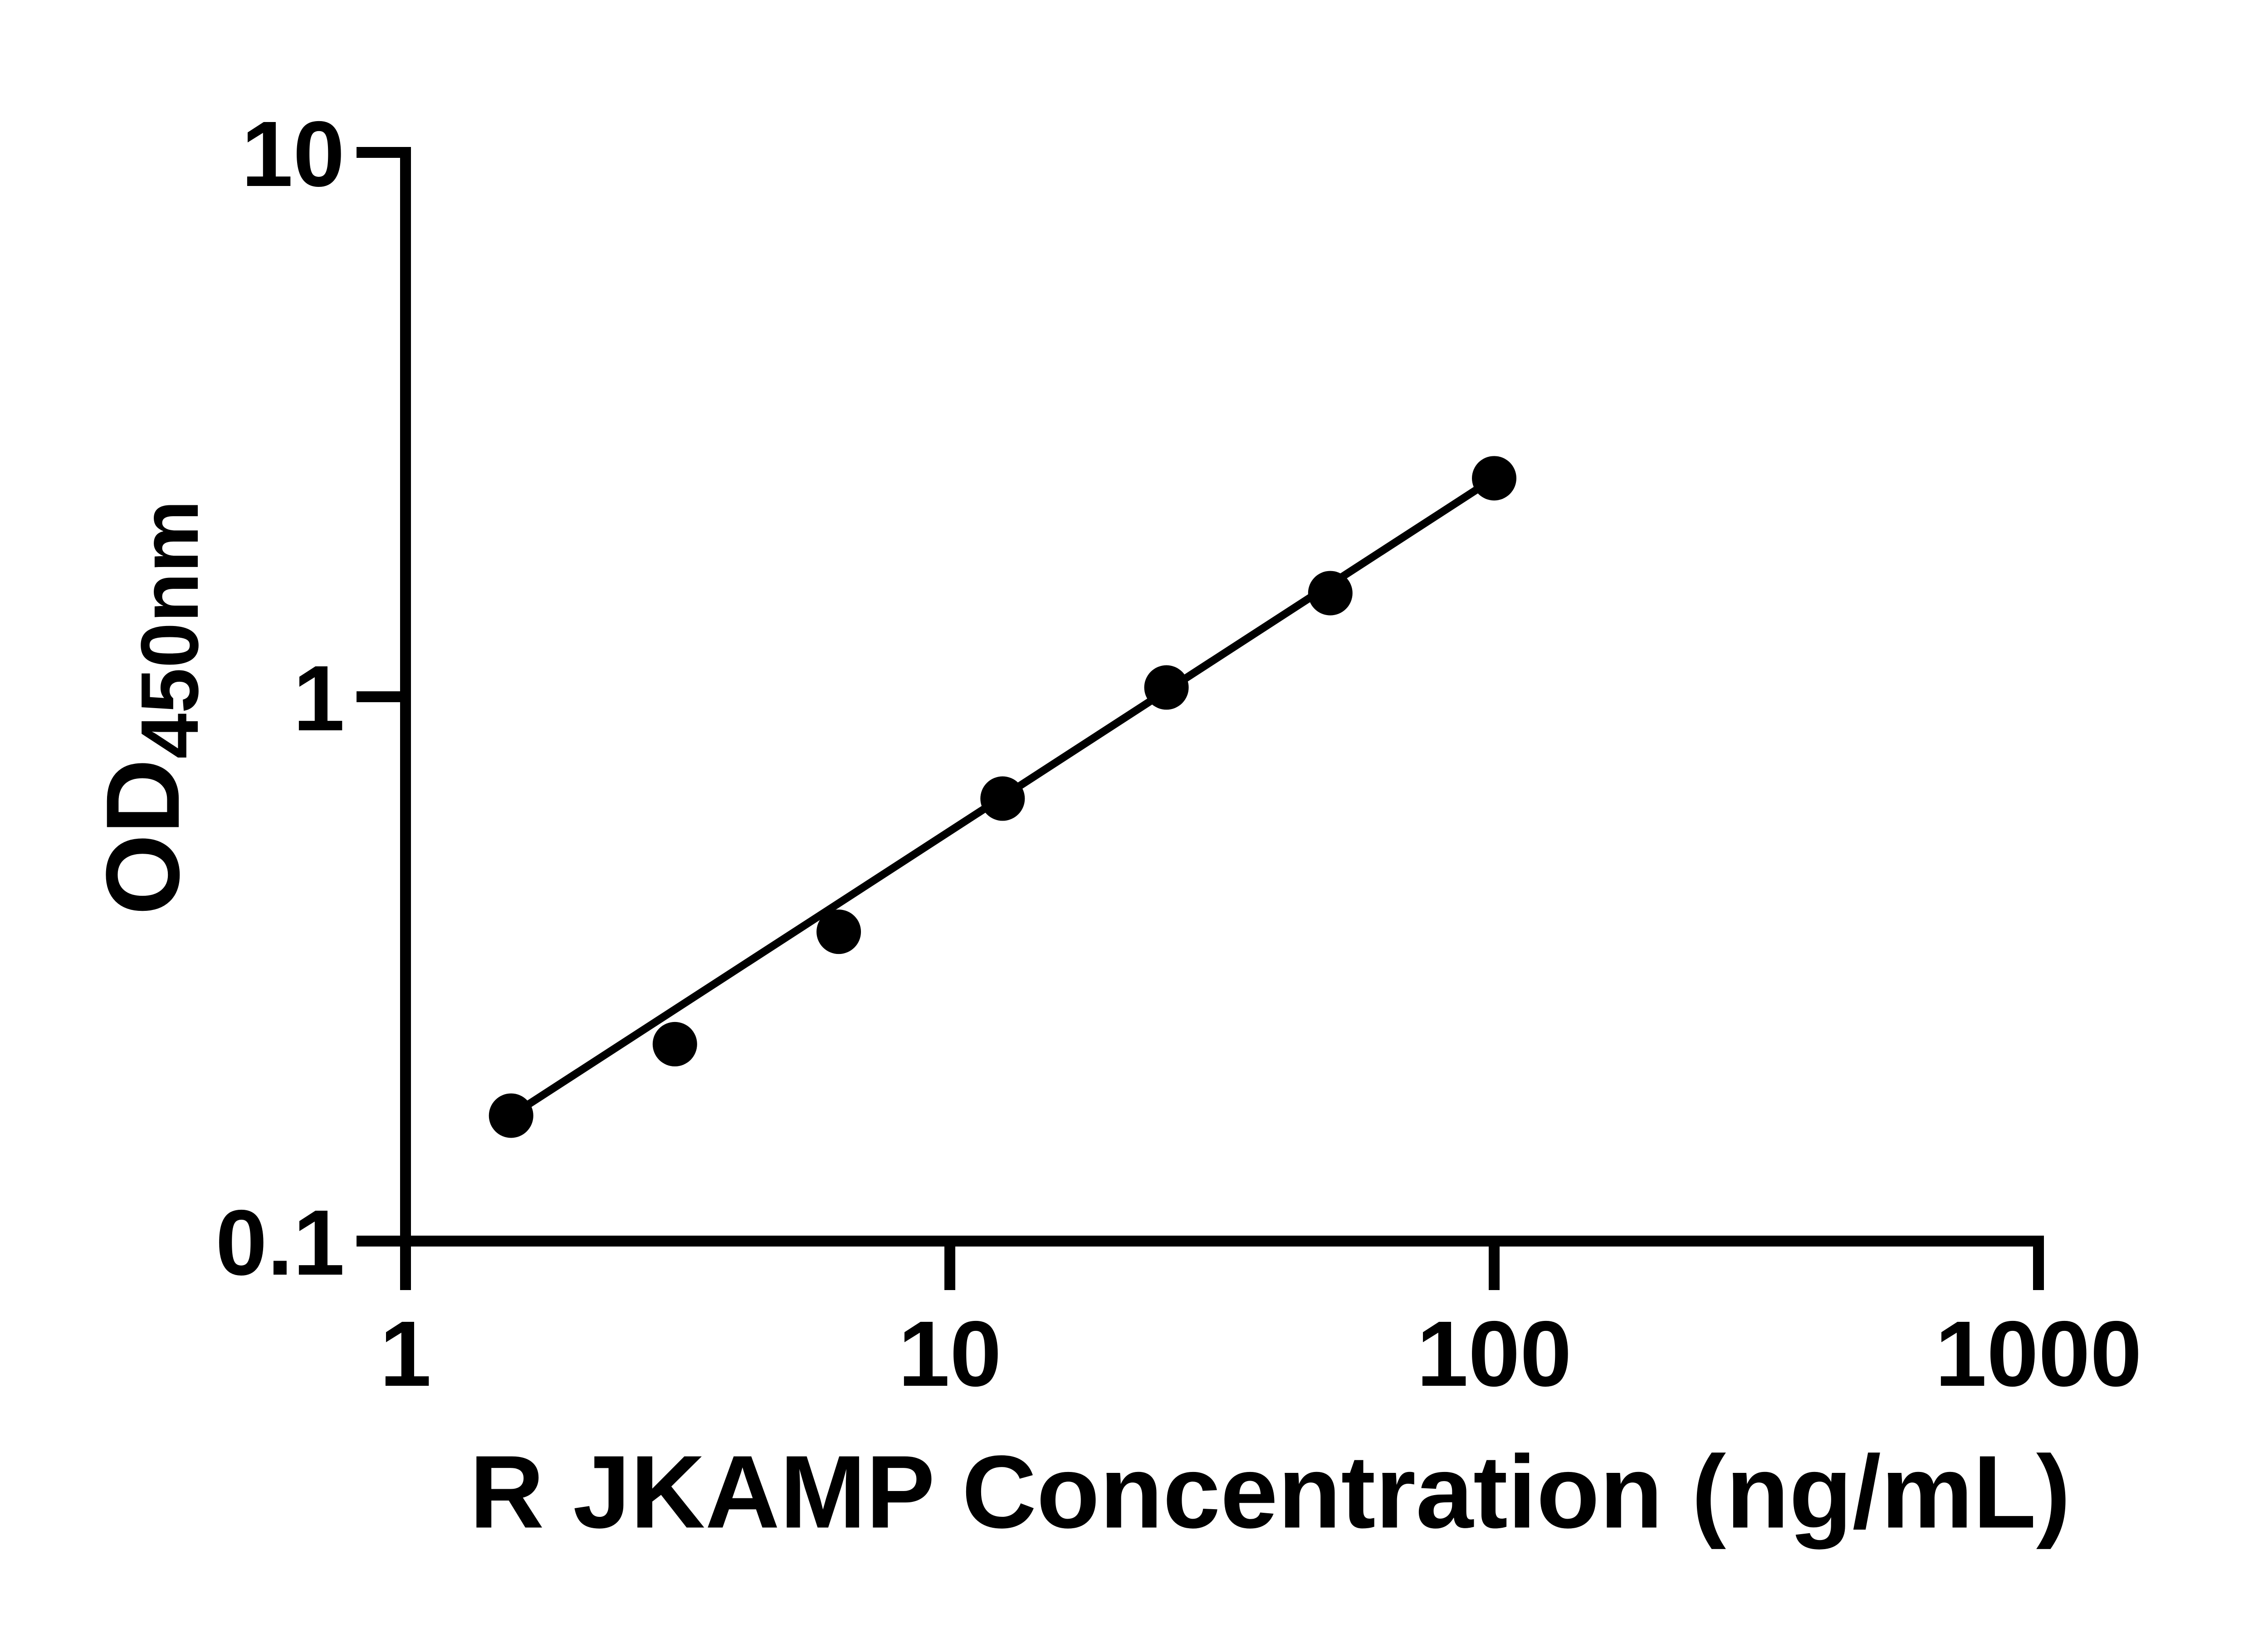 The height and width of the screenshot is (1633, 2268). I want to click on y-tick-label: 10, so click(293, 154).